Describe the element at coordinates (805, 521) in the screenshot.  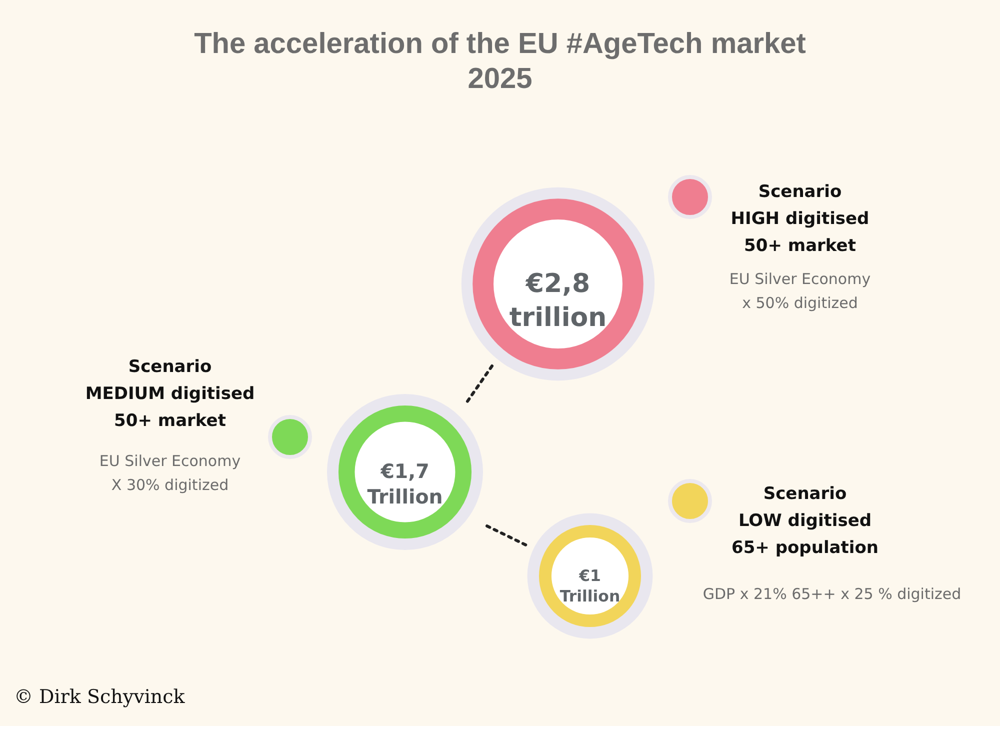
I see `category-label: Scenario LOW digitised 65+ population` at that location.